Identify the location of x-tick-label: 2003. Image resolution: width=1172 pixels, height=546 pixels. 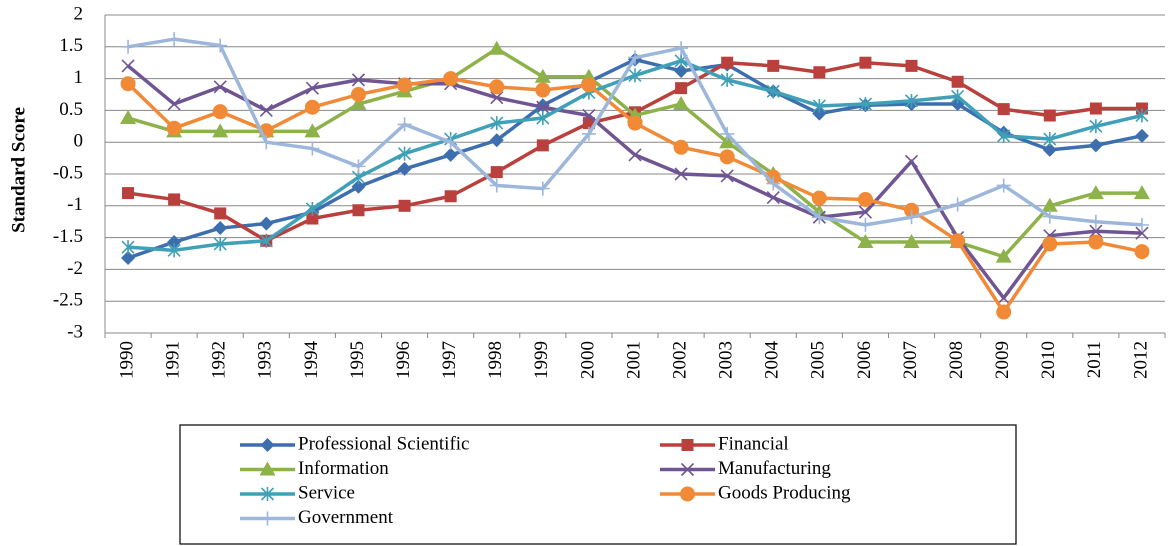
(726, 360).